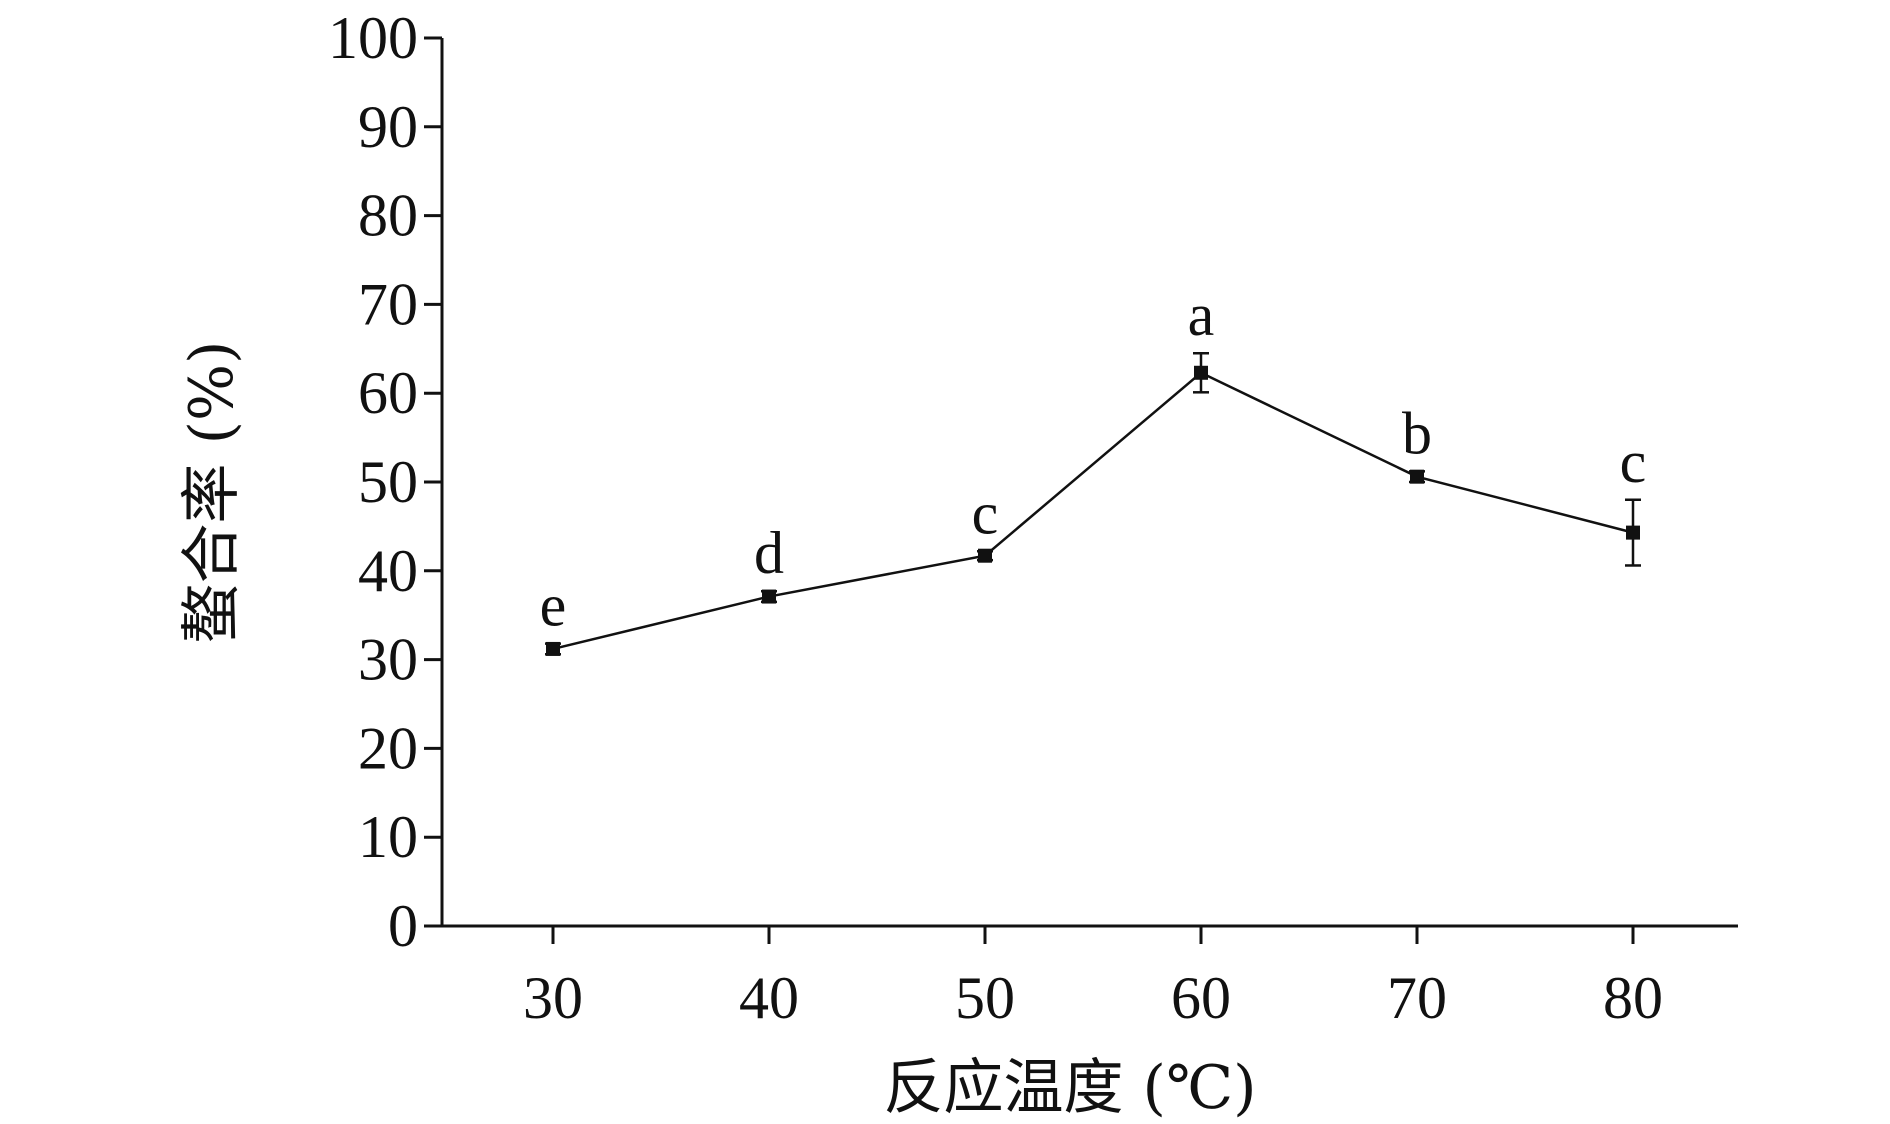  Describe the element at coordinates (388, 304) in the screenshot. I see `y-tick-label: 70` at that location.